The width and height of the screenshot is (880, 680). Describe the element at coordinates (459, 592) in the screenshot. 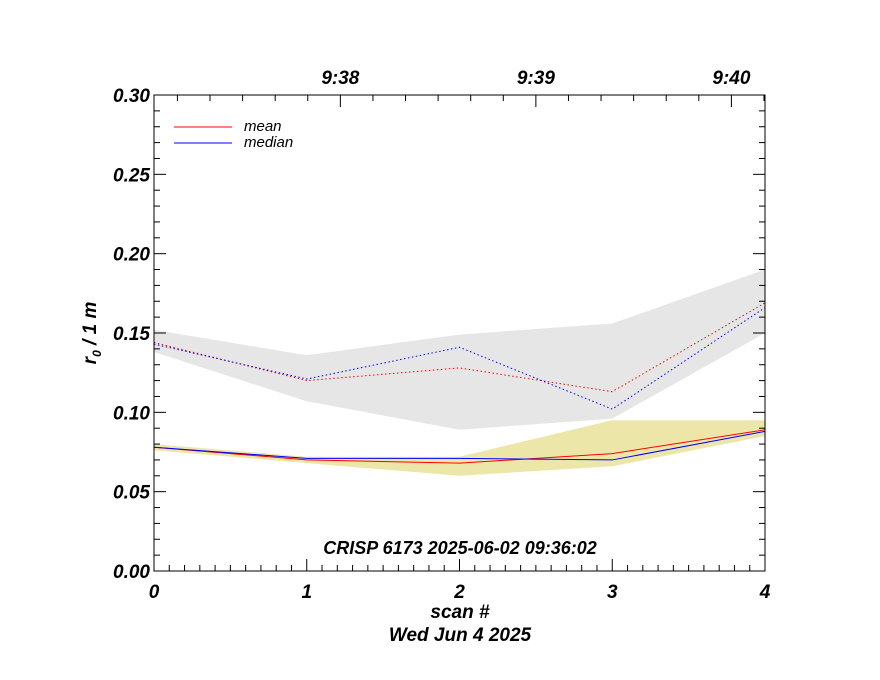

I see `x-tick-label: 2` at that location.